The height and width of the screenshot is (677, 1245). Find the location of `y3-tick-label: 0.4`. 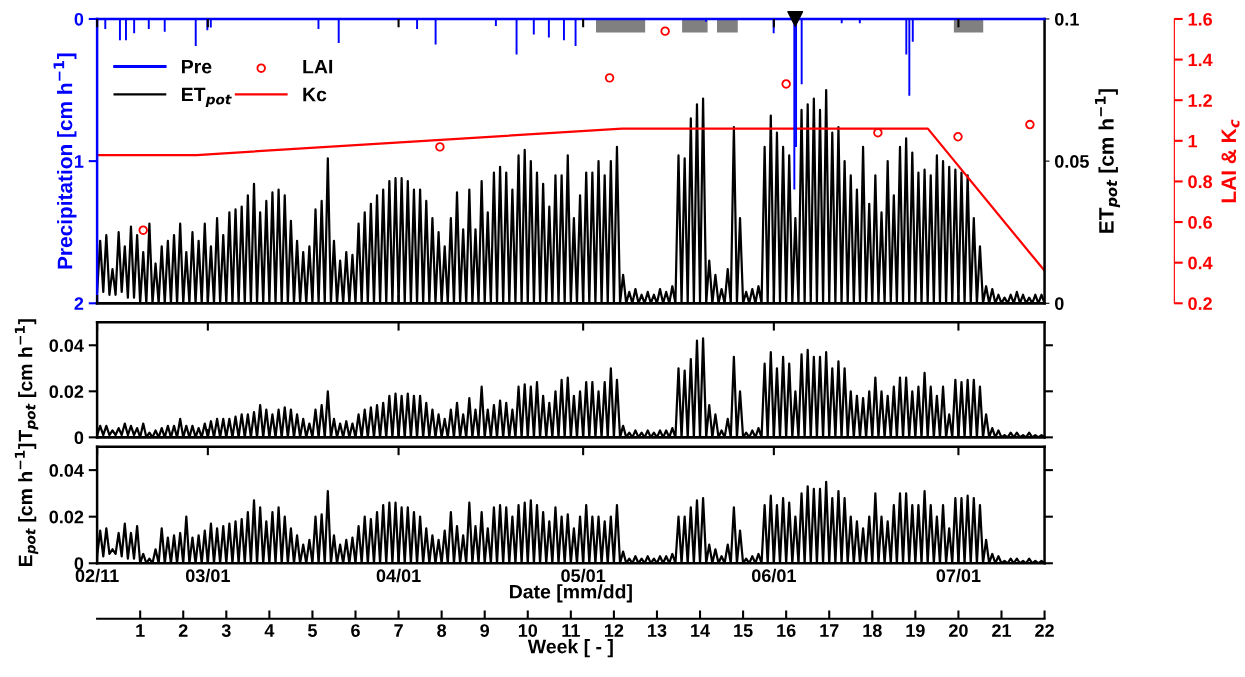

y3-tick-label: 0.4 is located at coordinates (1200, 263).